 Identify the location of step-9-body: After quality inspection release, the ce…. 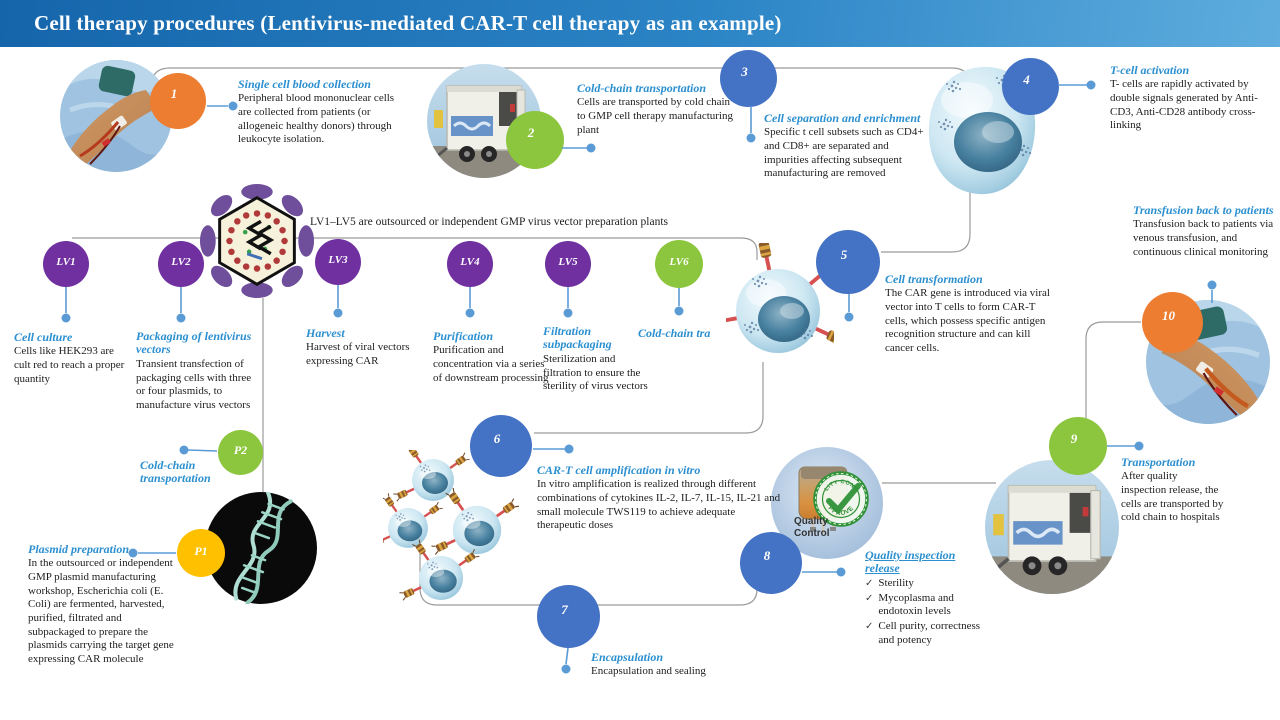
(1172, 497).